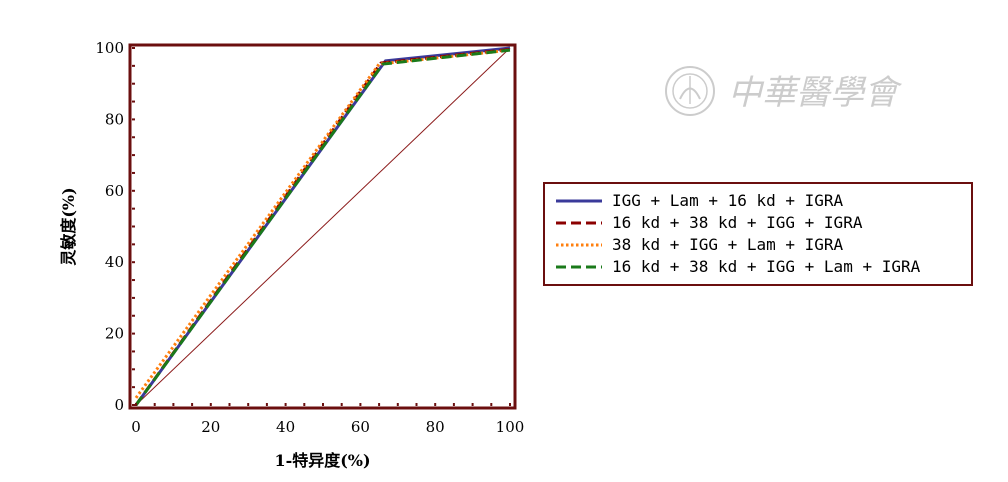 The image size is (1008, 482). Describe the element at coordinates (109, 48) in the screenshot. I see `y-tick-label: 100` at that location.